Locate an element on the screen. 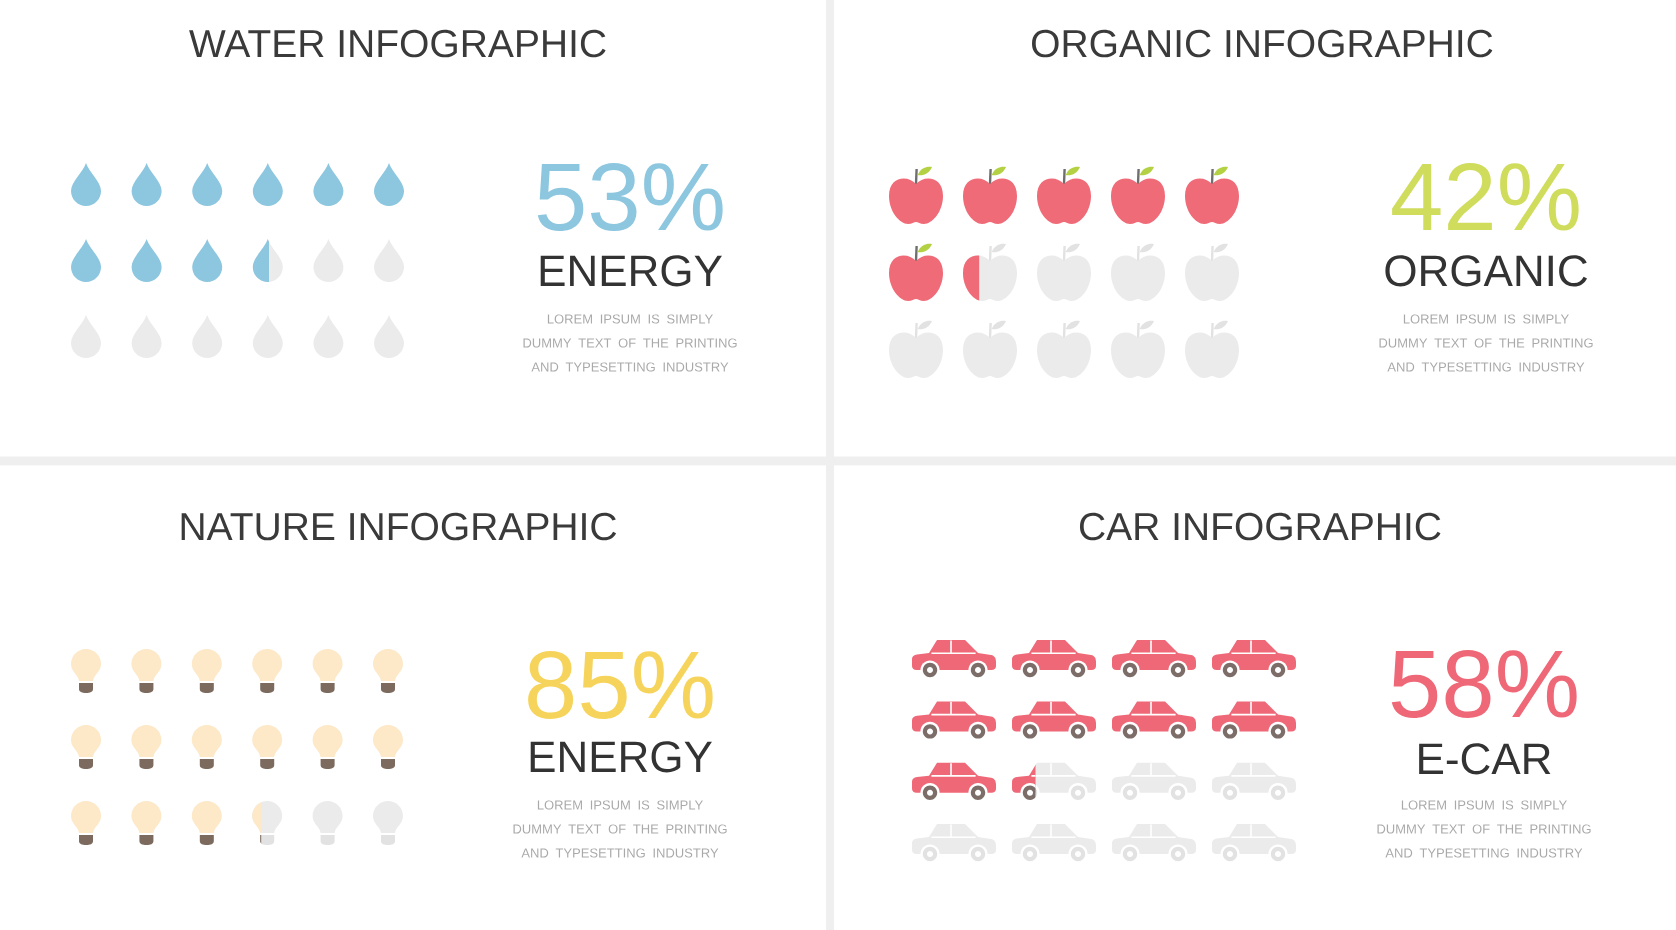 This screenshot has height=930, width=1676. category-label: ORGANIC is located at coordinates (1486, 271).